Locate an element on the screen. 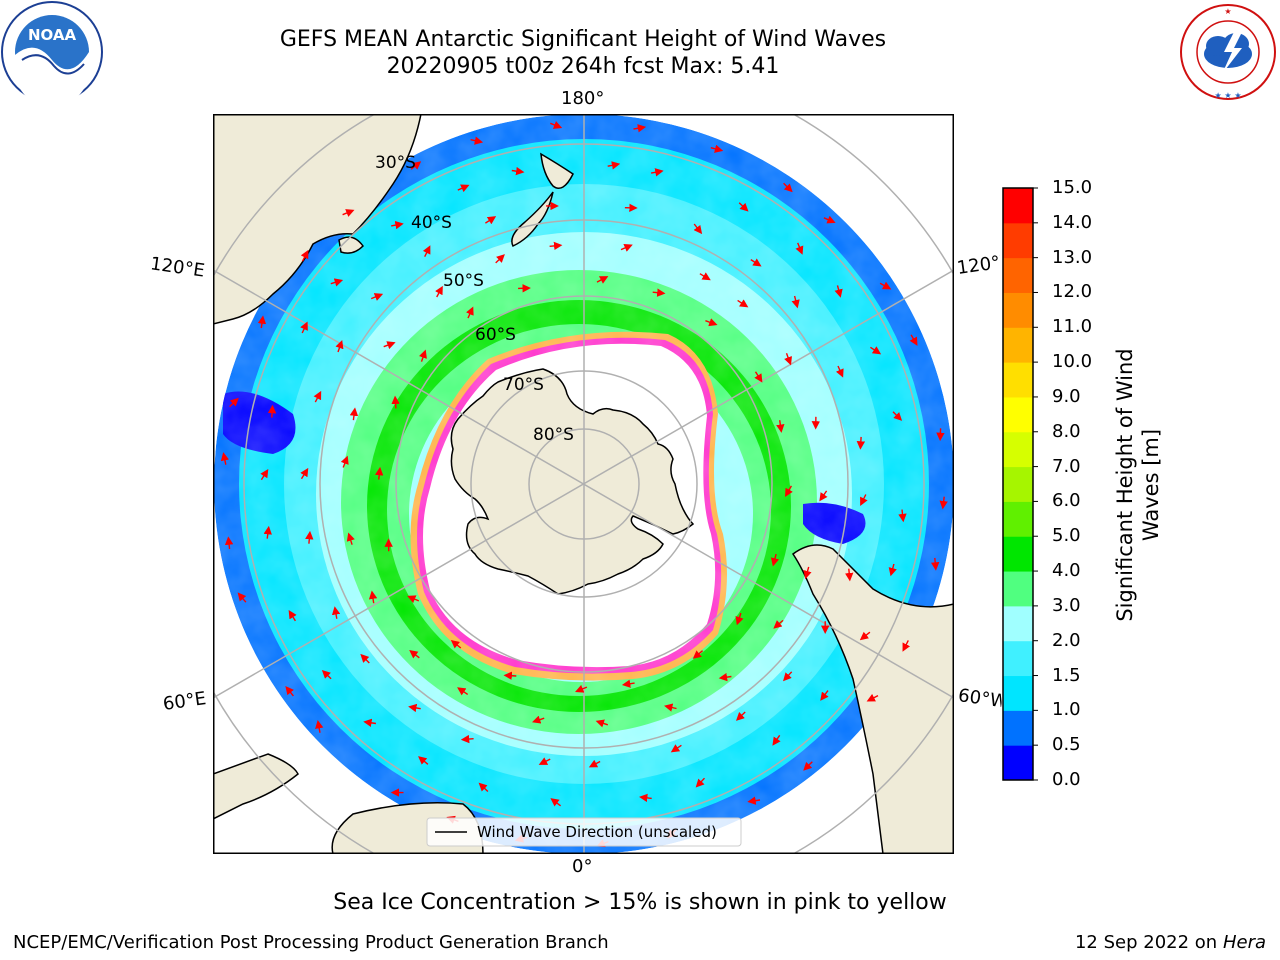  colorbar-tick-label: 6.0 is located at coordinates (1066, 501).